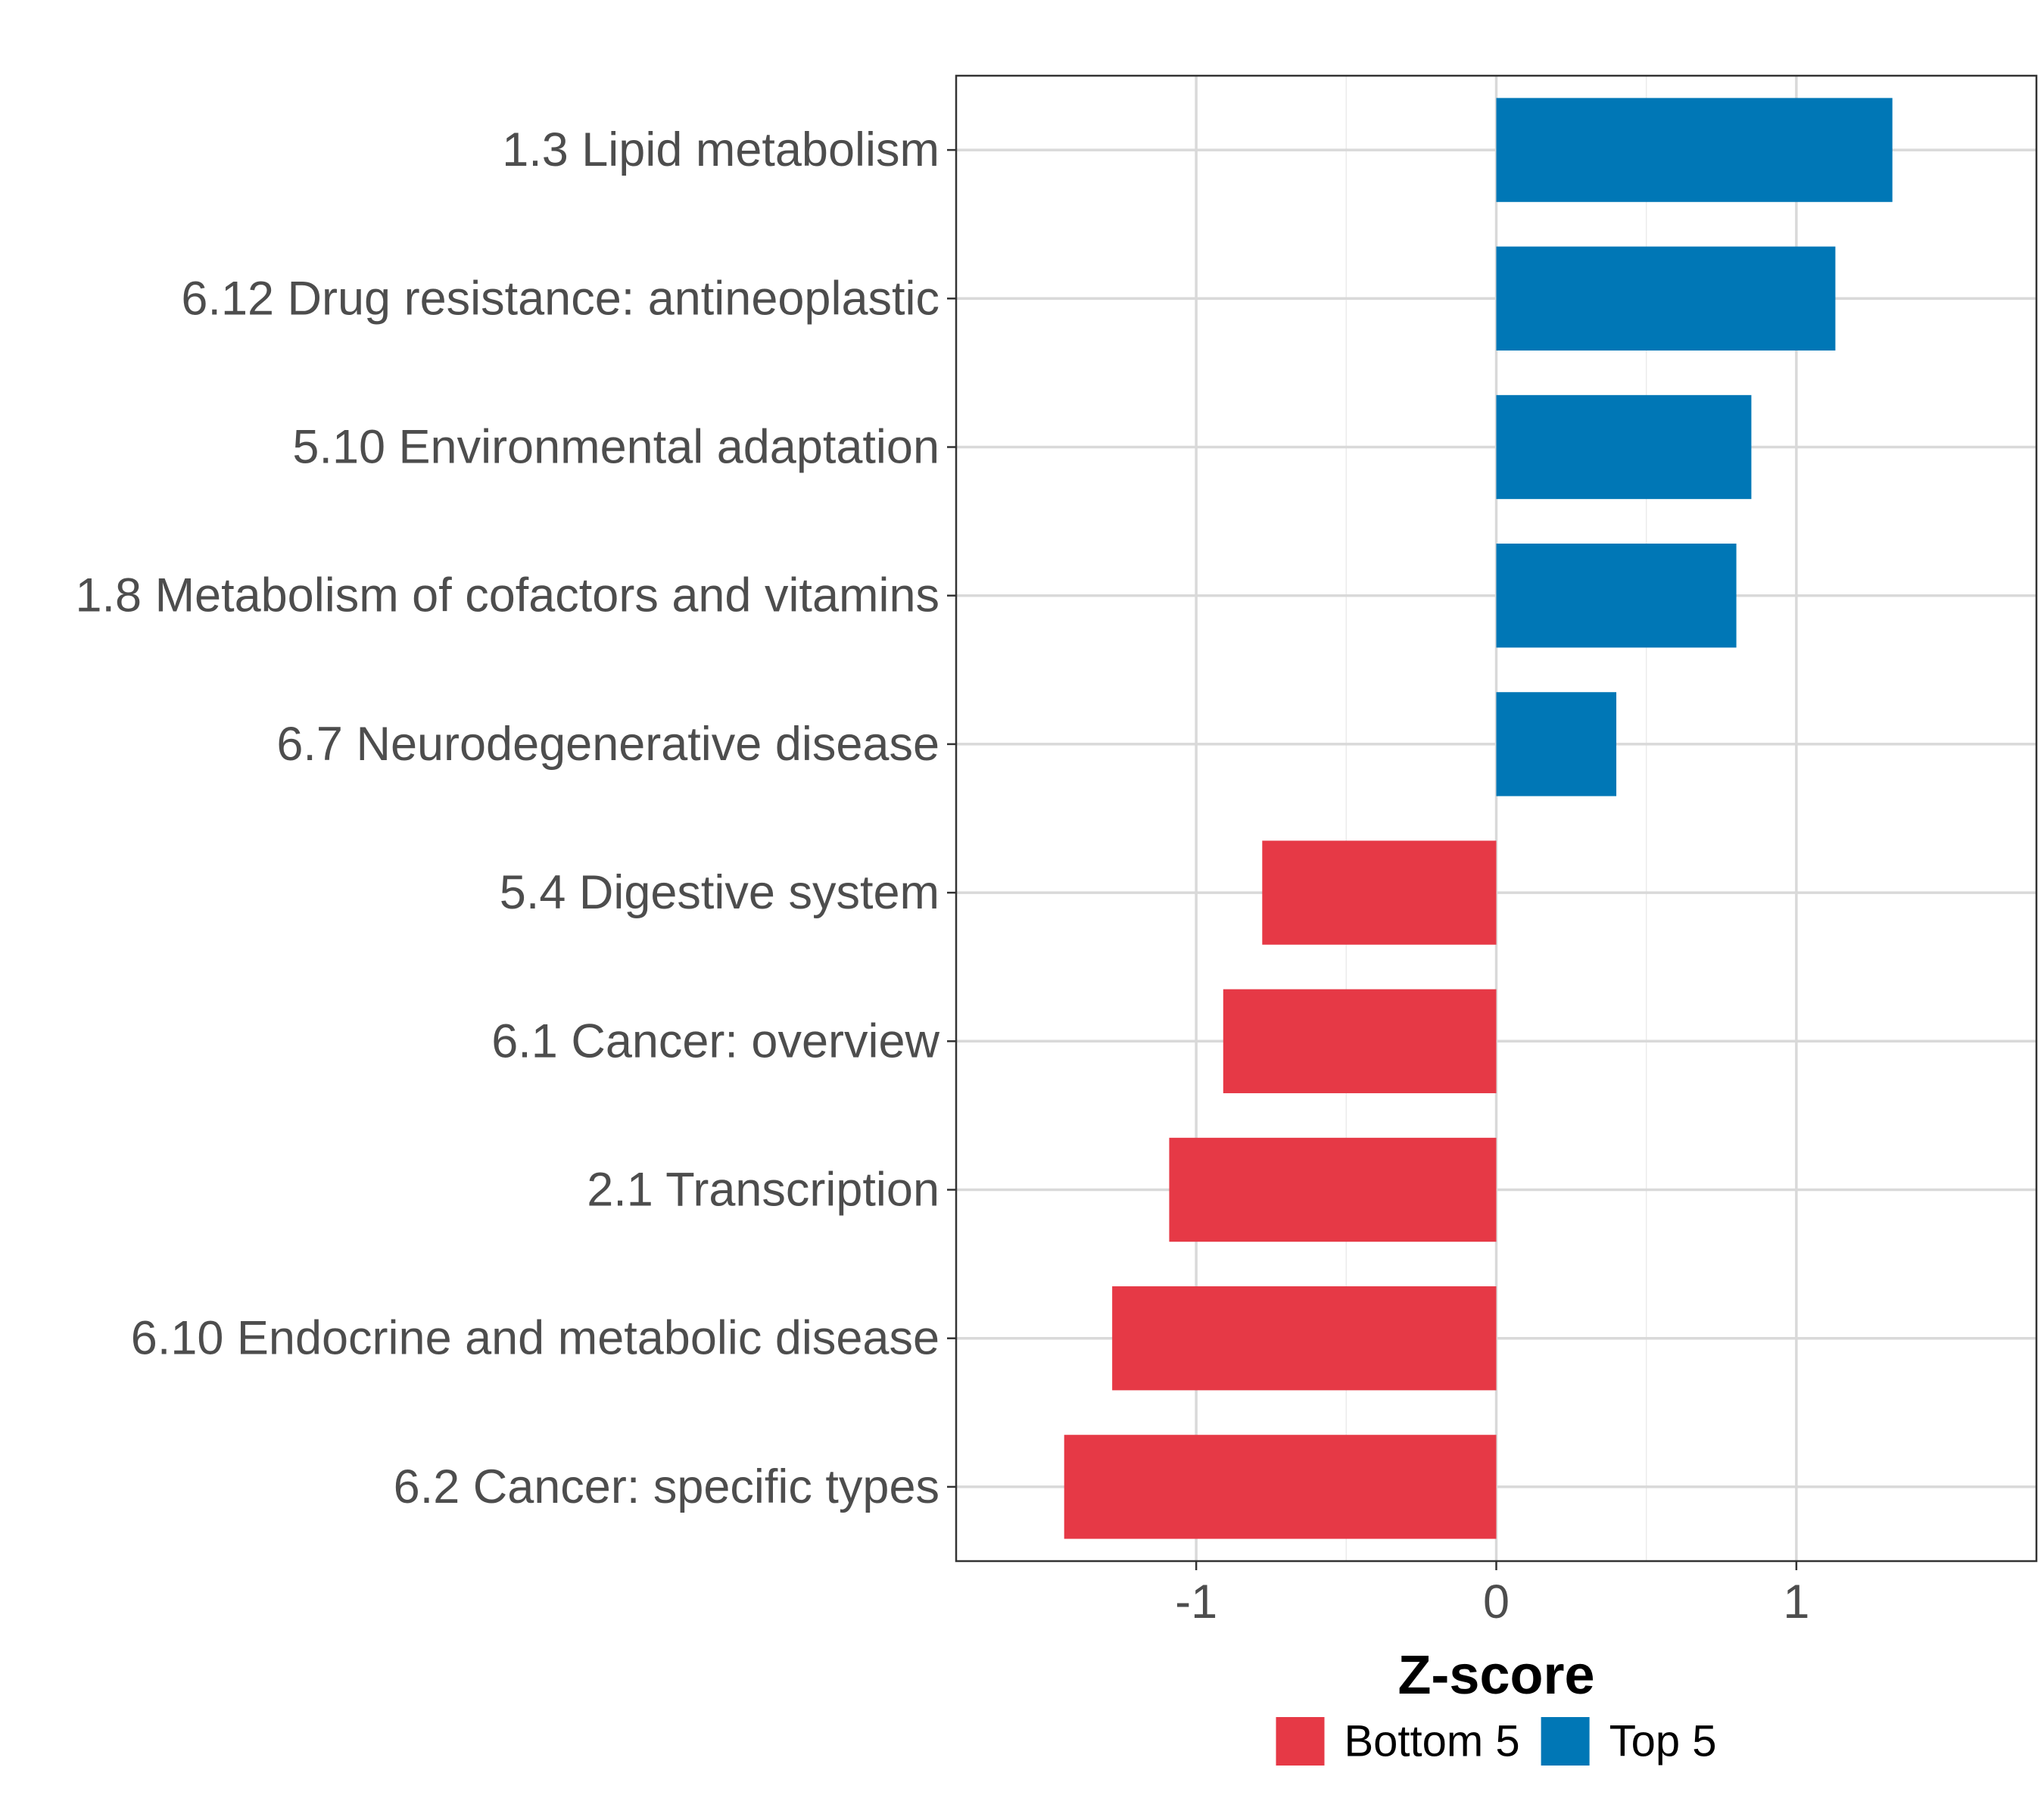 This screenshot has height=1817, width=2044. I want to click on y-tick-label: 5.10 Environmental adaptation, so click(615, 447).